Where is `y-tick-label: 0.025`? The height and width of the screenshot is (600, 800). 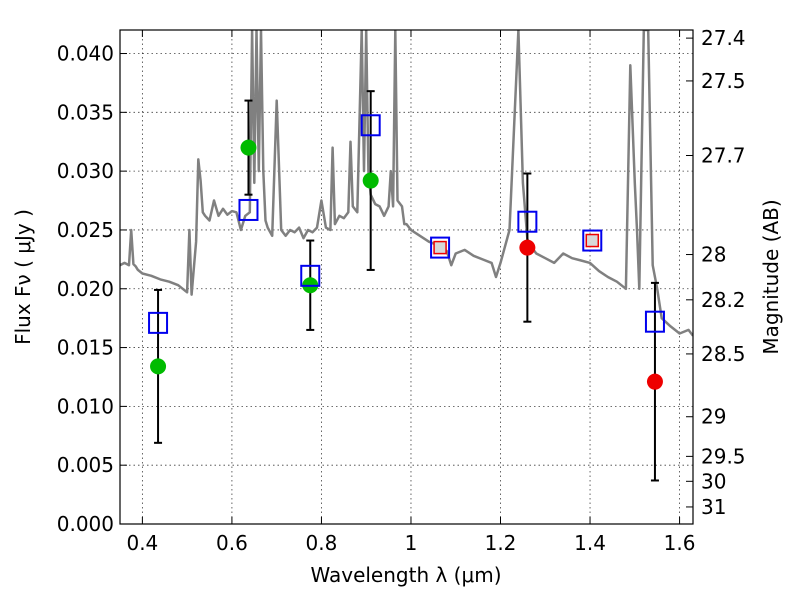 y-tick-label: 0.025 is located at coordinates (85, 230).